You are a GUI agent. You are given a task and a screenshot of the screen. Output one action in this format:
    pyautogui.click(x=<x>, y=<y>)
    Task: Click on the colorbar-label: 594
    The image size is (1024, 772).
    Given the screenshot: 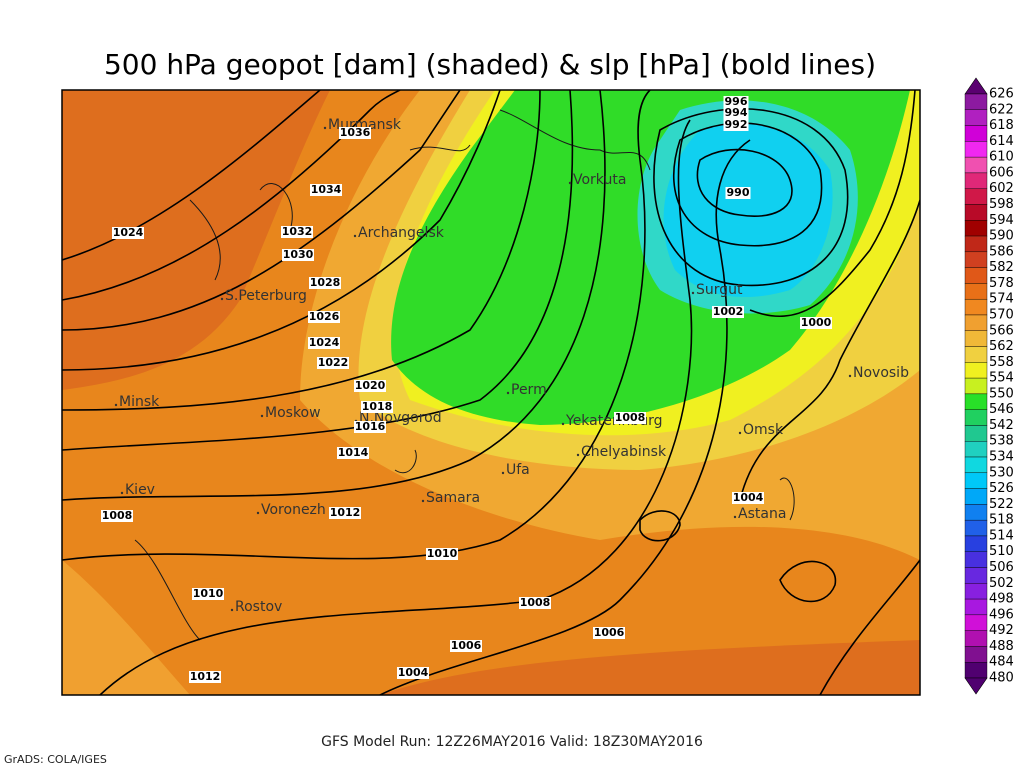 What is the action you would take?
    pyautogui.click(x=1001, y=220)
    